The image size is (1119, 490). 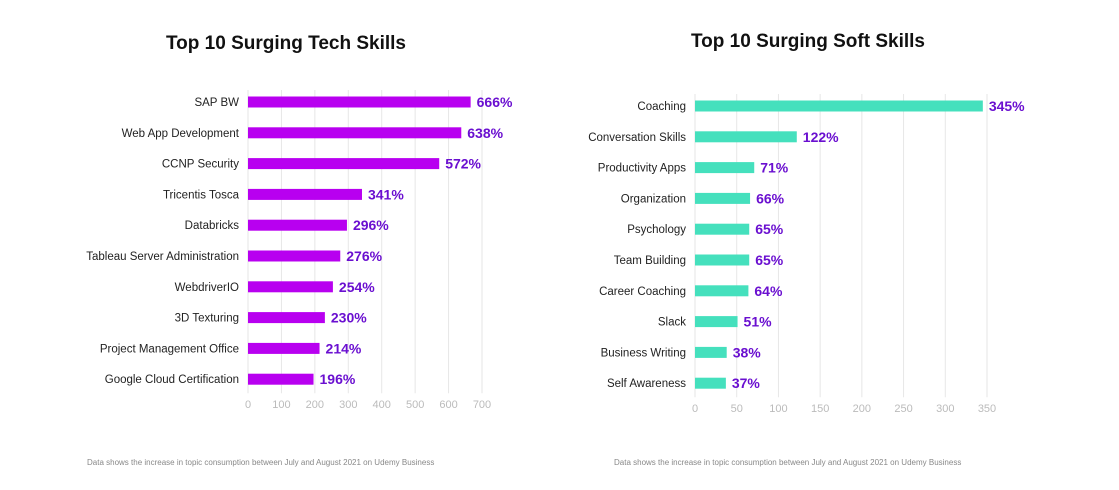 I want to click on tech-value-label: 296%, so click(x=371, y=225).